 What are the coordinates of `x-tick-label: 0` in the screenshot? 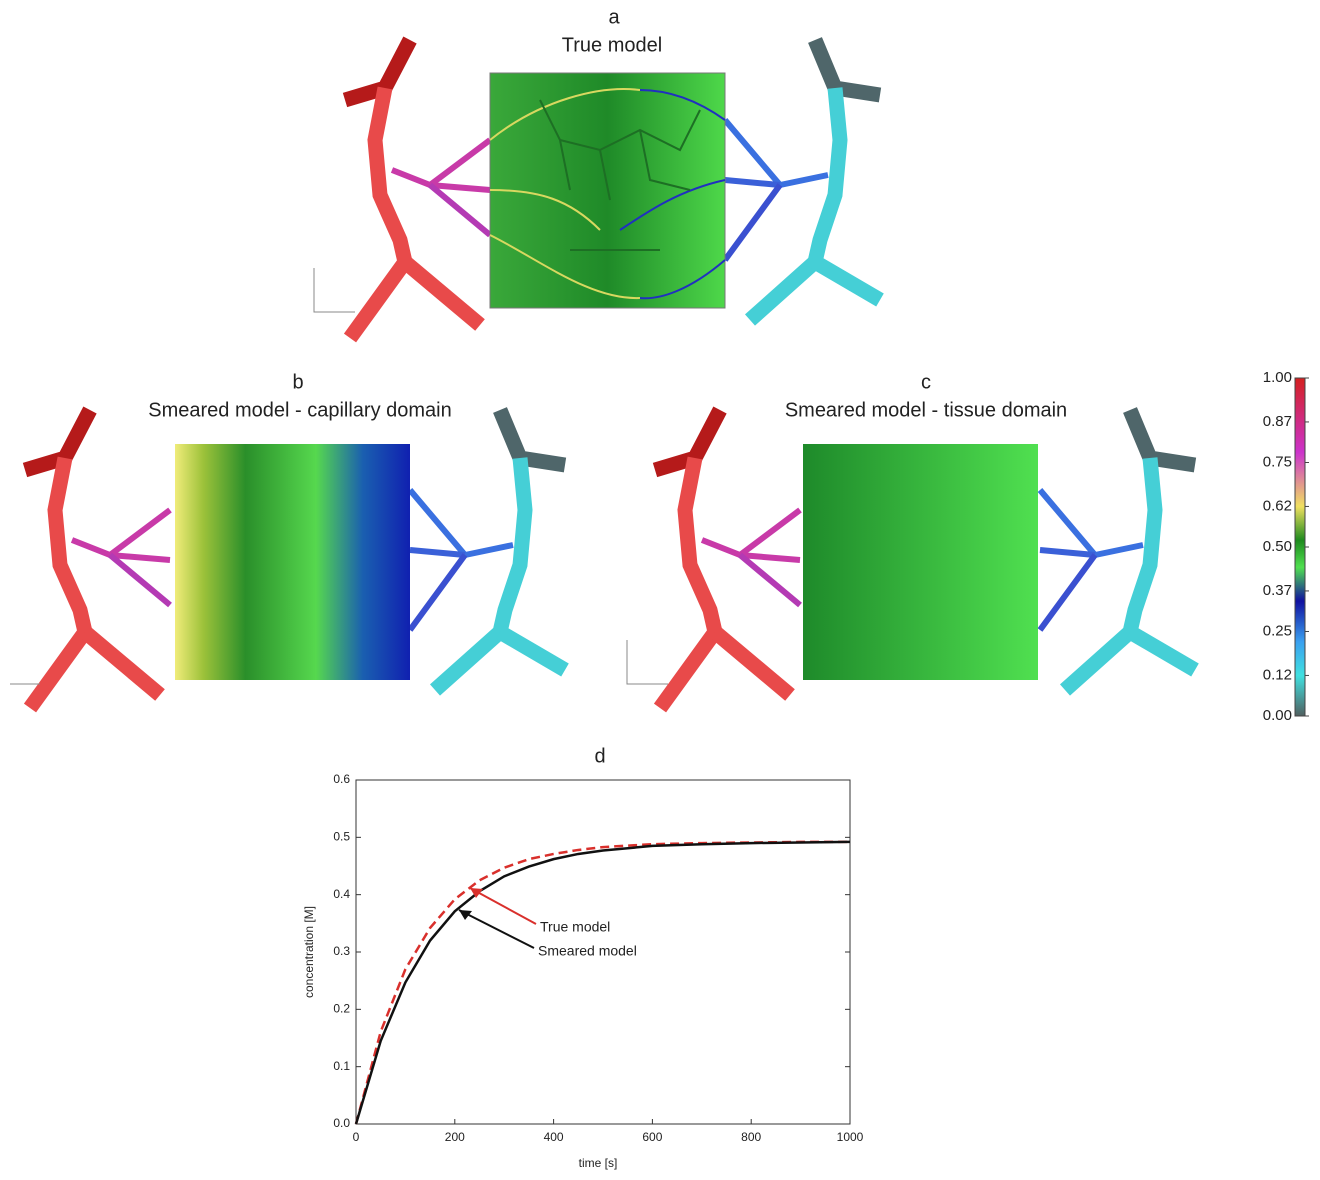 It's located at (356, 1137).